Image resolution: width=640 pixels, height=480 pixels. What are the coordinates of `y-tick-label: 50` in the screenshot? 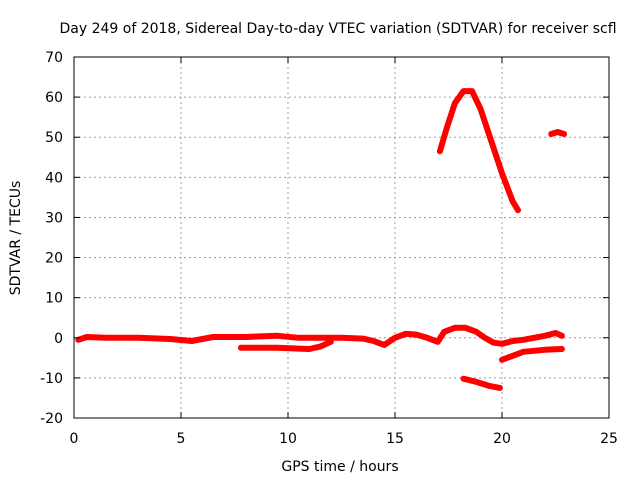 It's located at (54, 138).